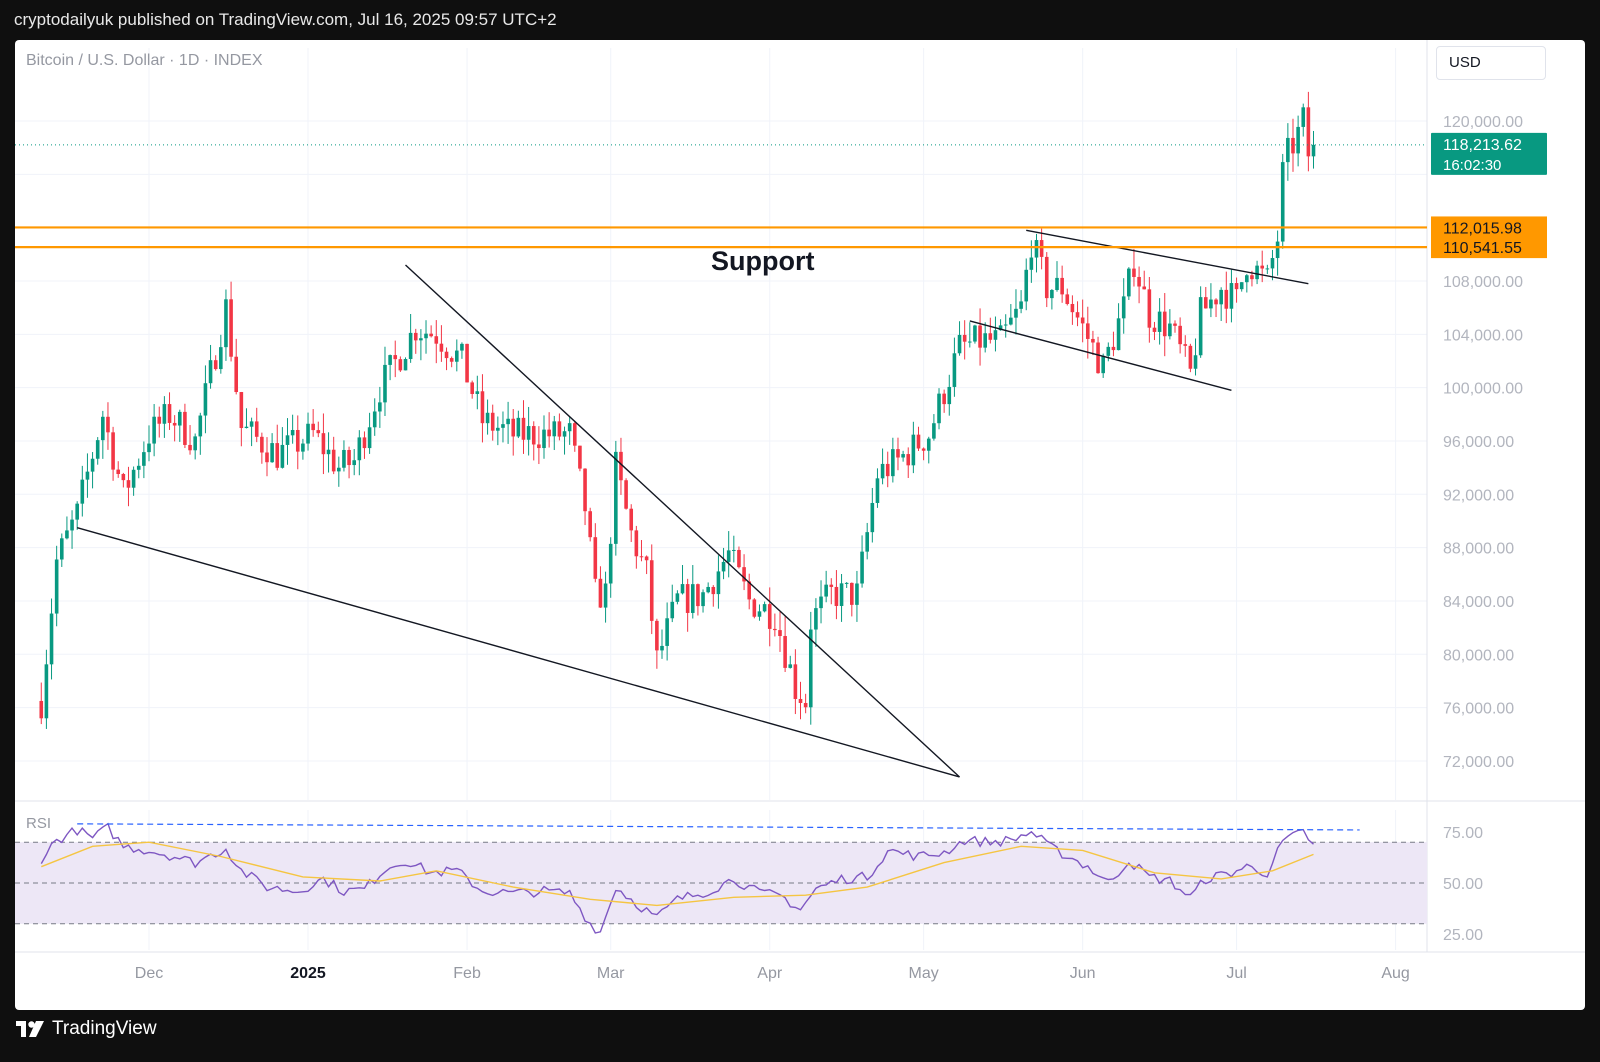  What do you see at coordinates (467, 973) in the screenshot?
I see `time-tick-label: Feb` at bounding box center [467, 973].